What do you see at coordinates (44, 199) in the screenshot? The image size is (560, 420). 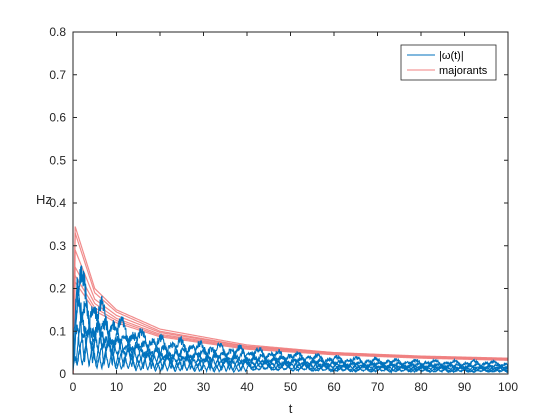 I see `y-axis-label: Hz` at bounding box center [44, 199].